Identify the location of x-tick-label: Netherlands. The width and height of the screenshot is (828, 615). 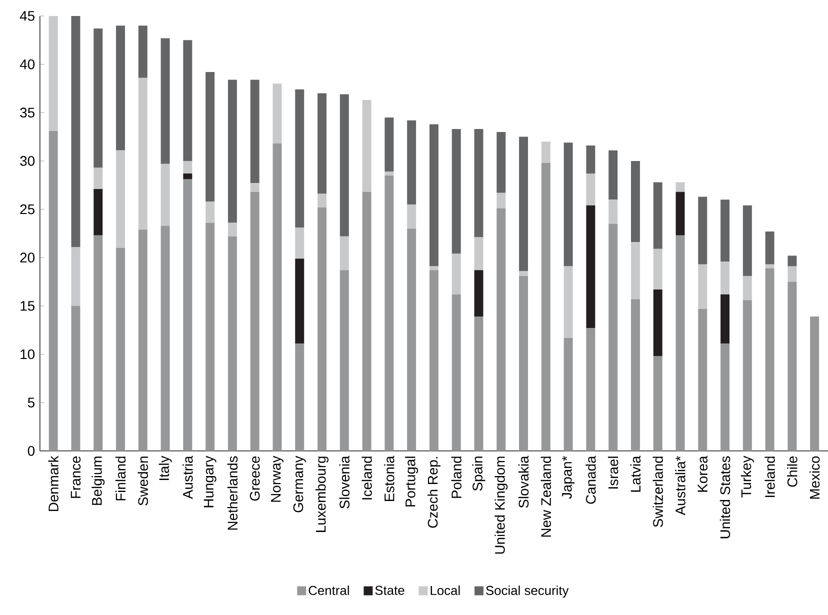
(232, 493).